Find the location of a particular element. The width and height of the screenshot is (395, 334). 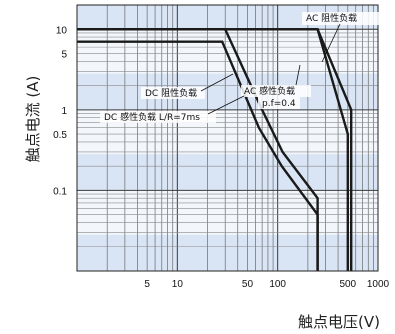

x-axis-title: 触点电压(V) is located at coordinates (339, 322).